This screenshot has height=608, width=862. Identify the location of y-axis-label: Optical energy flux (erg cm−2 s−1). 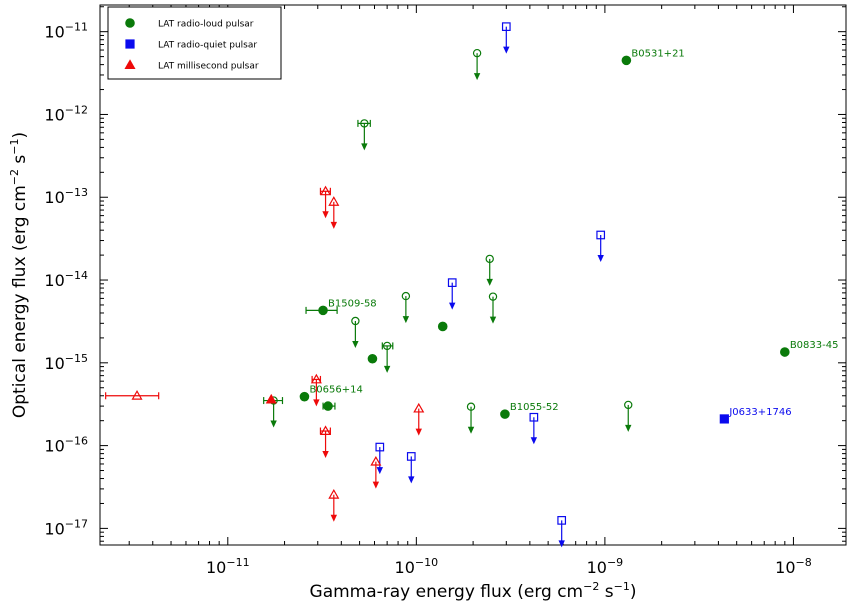
(19, 275).